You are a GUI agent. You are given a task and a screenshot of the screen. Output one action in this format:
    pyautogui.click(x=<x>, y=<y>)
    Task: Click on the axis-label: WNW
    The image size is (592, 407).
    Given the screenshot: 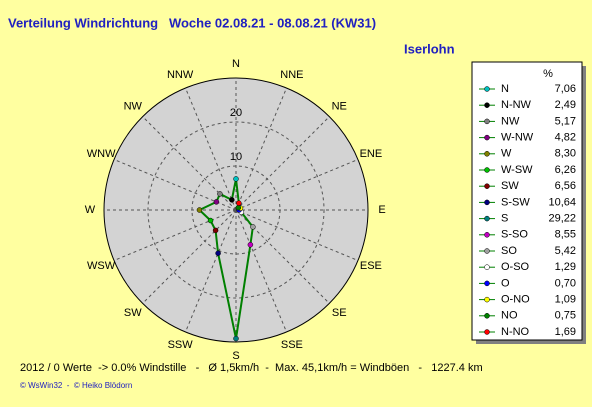 What is the action you would take?
    pyautogui.click(x=101, y=154)
    